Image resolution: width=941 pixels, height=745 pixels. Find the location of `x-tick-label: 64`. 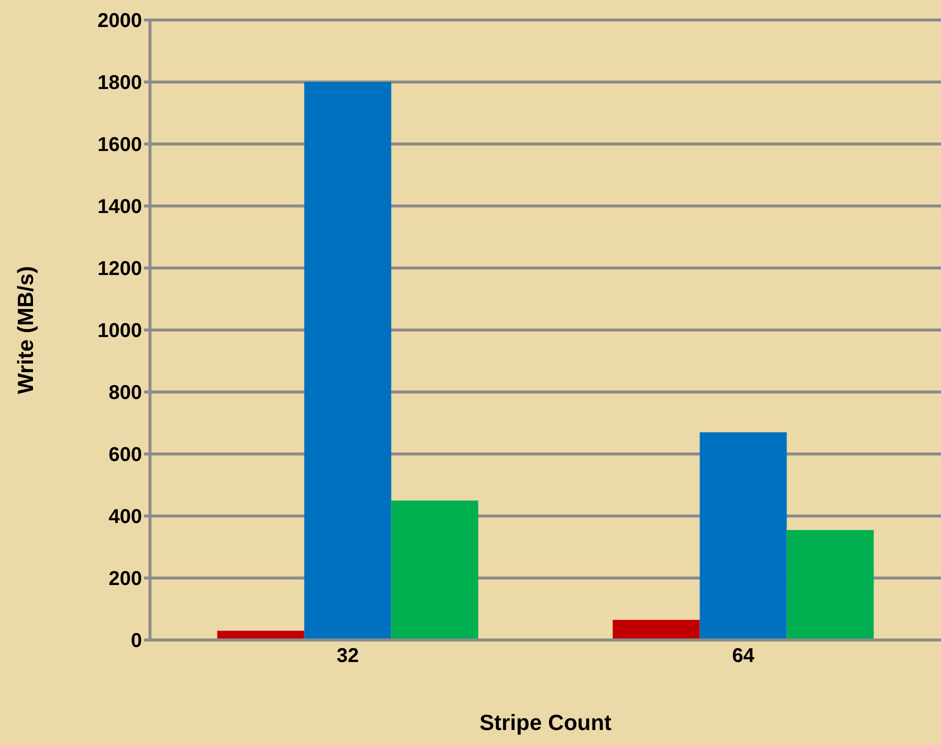

x-tick-label: 64 is located at coordinates (744, 656).